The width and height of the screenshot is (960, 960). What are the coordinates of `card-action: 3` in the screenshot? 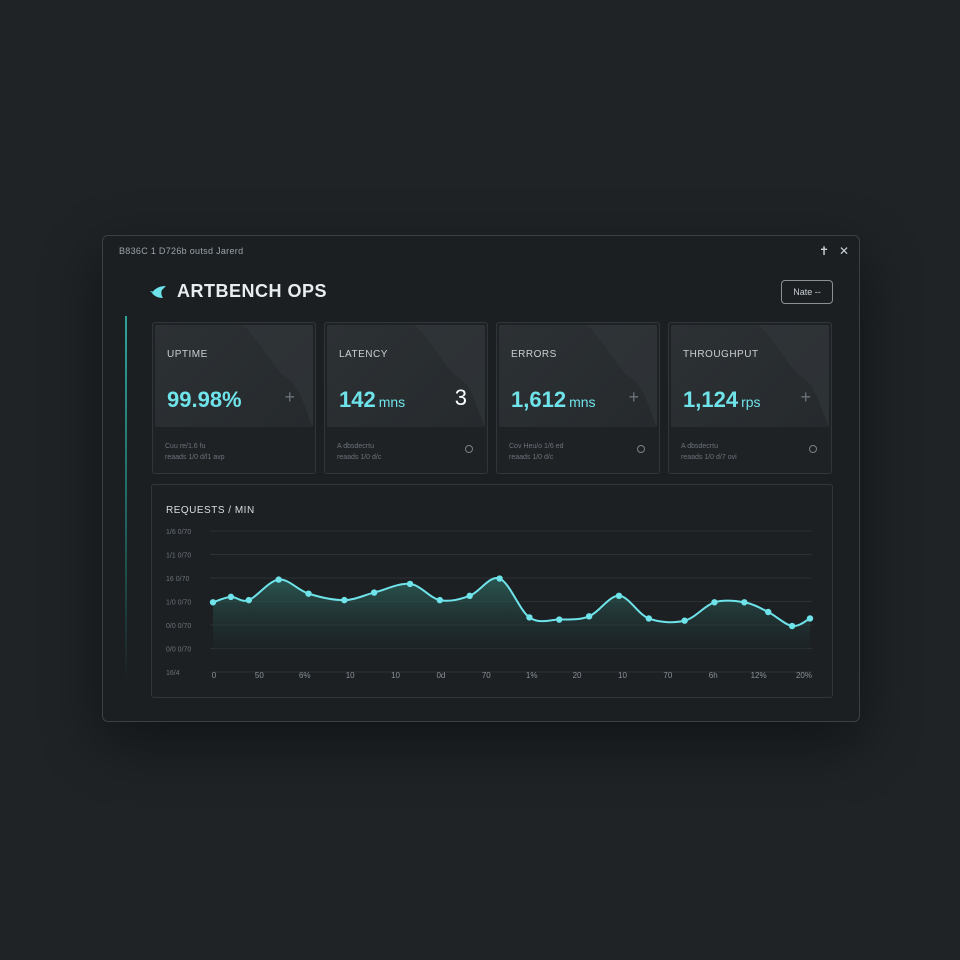 It's located at (460, 397).